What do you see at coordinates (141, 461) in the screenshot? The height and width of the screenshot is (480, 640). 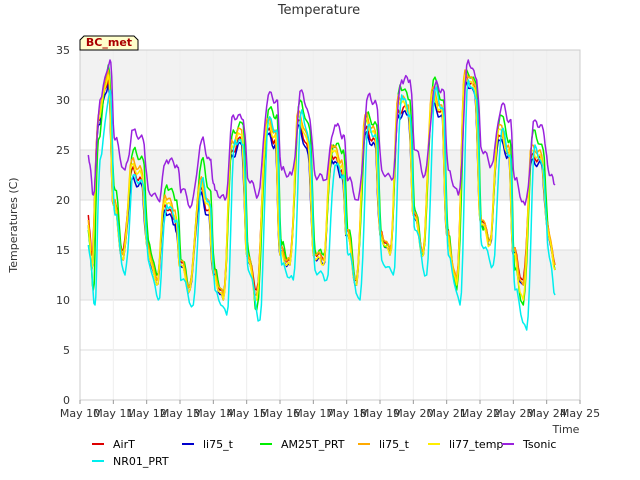 I see `legend-label-6: NR01_PRT` at bounding box center [141, 461].